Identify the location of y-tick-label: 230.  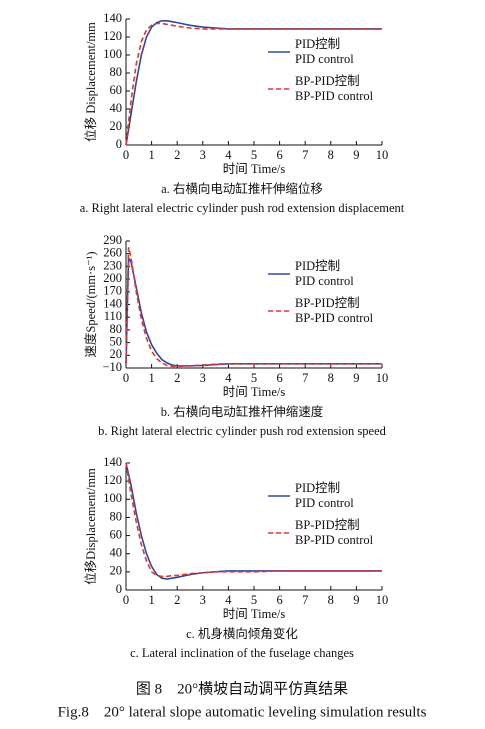
(112, 265).